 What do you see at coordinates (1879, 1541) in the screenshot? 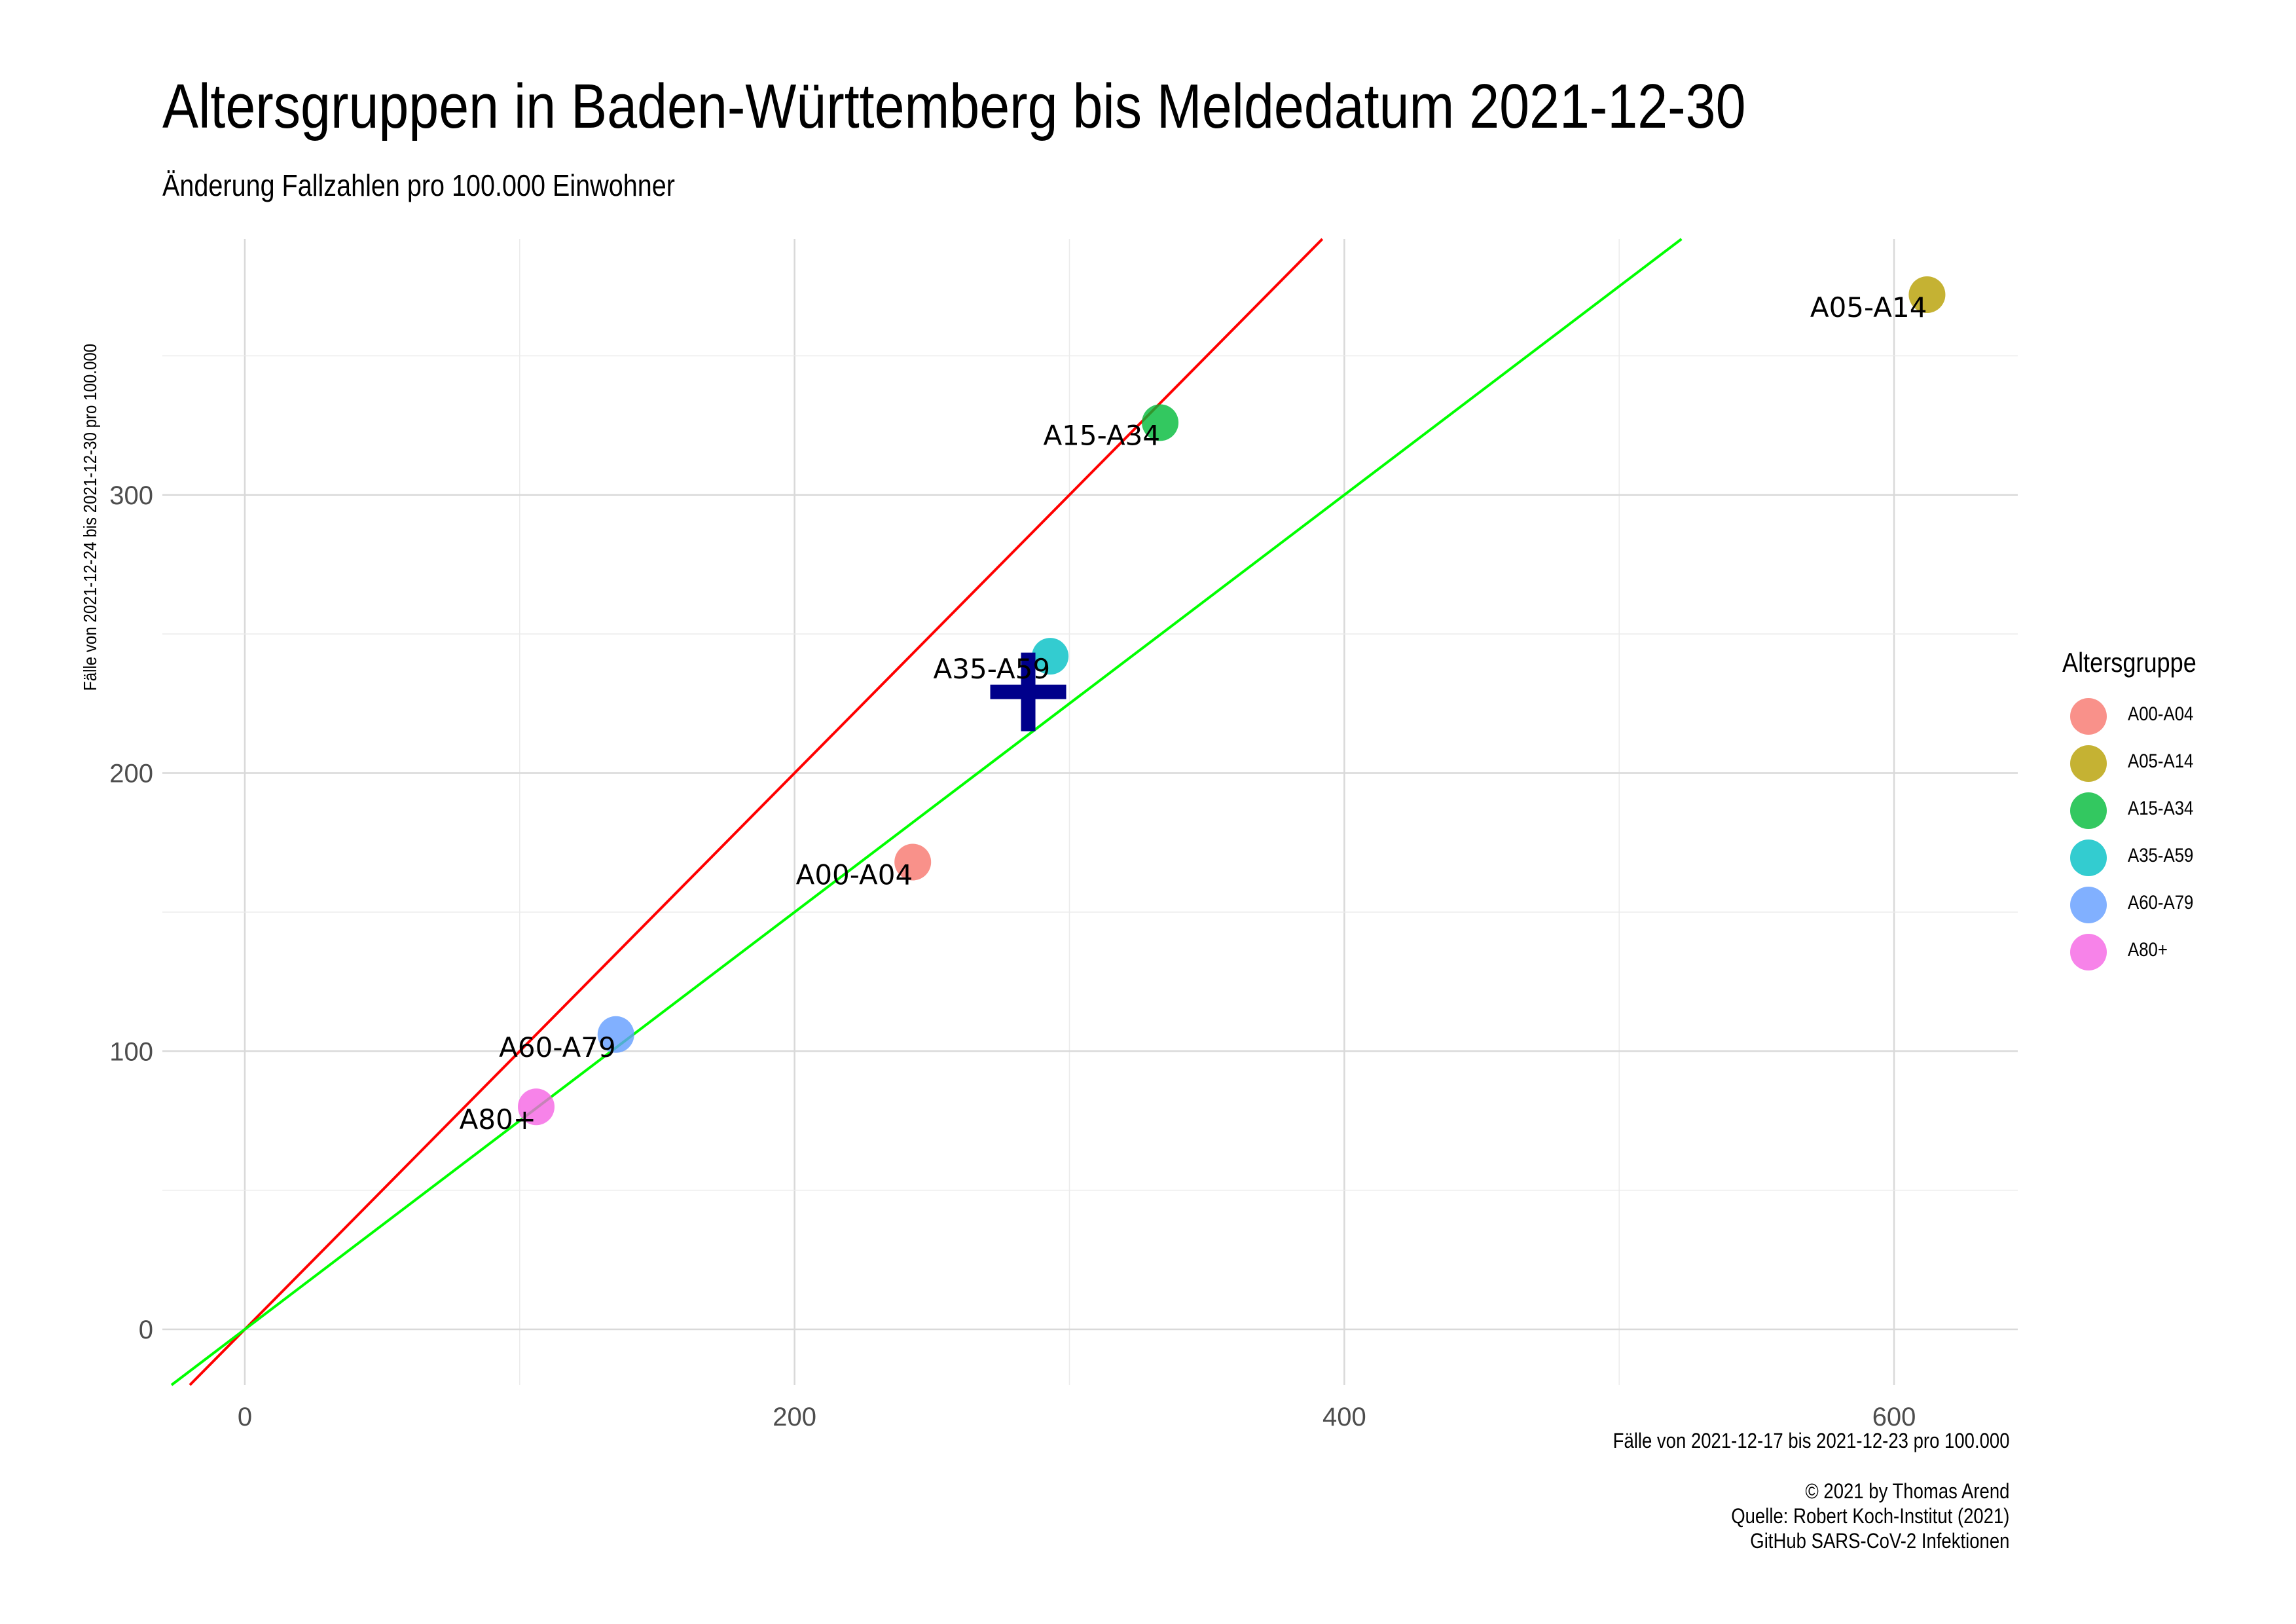
I see `caption-line: GitHub SARS-CoV-2 Infektionen` at bounding box center [1879, 1541].